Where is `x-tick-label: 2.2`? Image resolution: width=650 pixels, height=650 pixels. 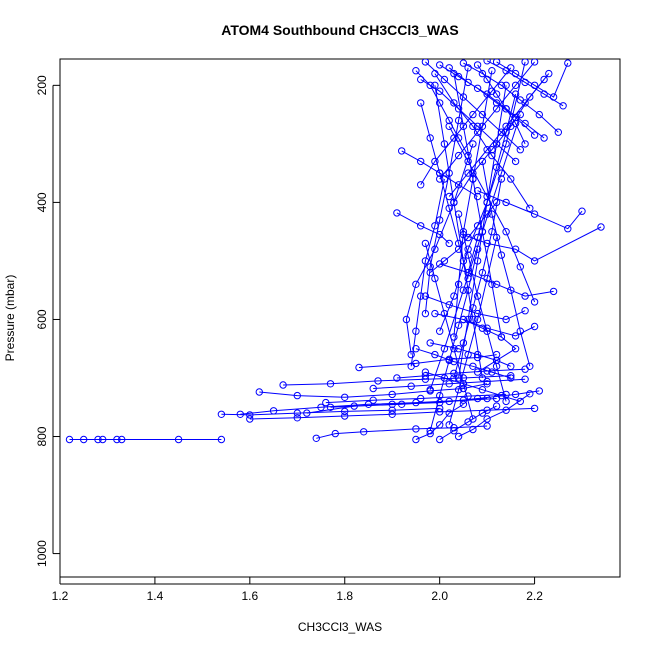 x-tick-label: 2.2 is located at coordinates (534, 596).